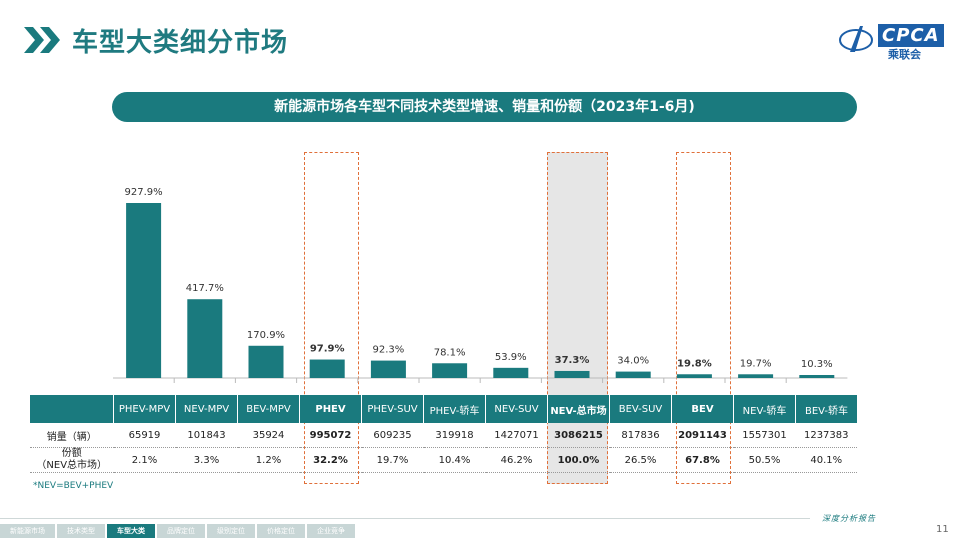 This screenshot has width=960, height=540. Describe the element at coordinates (392, 460) in the screenshot. I see `table-cell: 19.7%` at that location.